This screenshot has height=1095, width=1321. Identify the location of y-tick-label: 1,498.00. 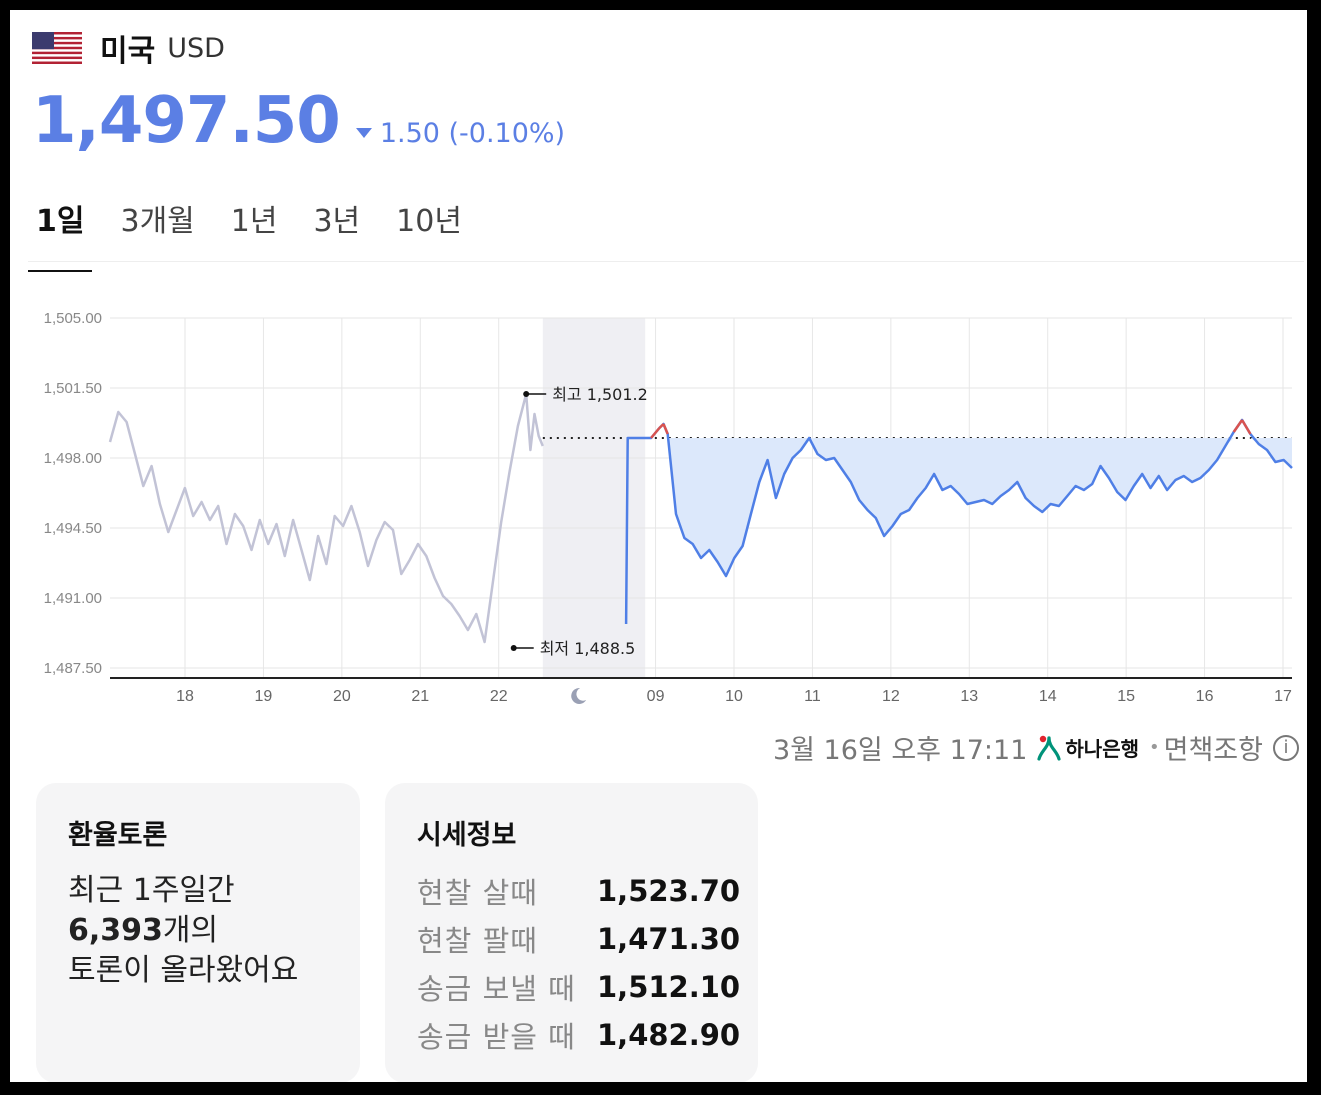
(73, 458).